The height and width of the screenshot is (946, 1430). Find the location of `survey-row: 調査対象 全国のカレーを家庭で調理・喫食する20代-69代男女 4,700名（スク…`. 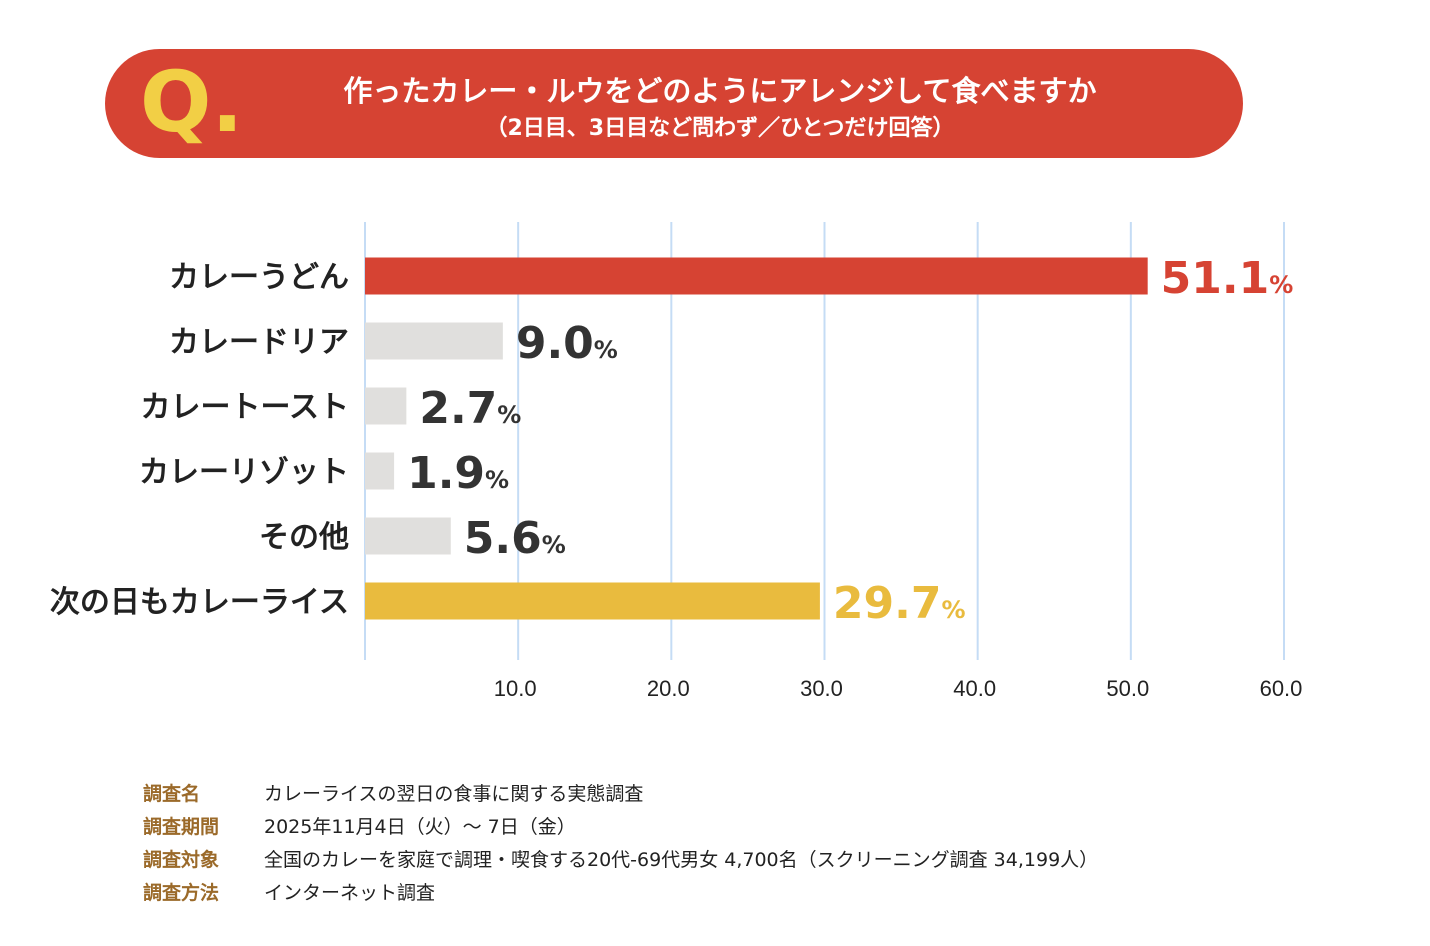

survey-row: 調査対象 全国のカレーを家庭で調理・喫食する20代-69代男女 4,700名（スク… is located at coordinates (620, 858).